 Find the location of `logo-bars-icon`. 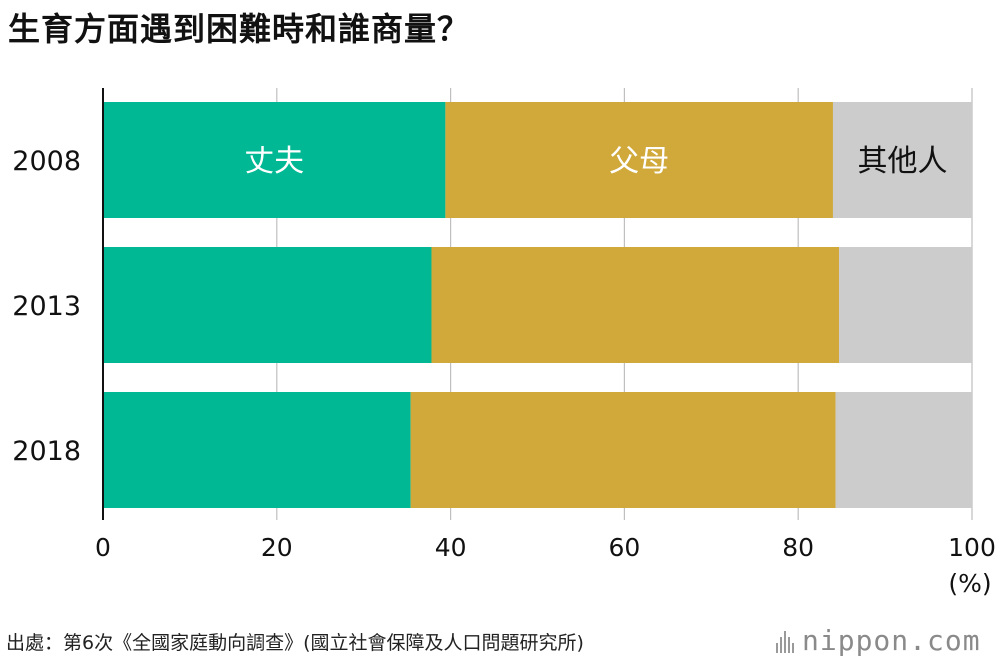

logo-bars-icon is located at coordinates (786, 641).